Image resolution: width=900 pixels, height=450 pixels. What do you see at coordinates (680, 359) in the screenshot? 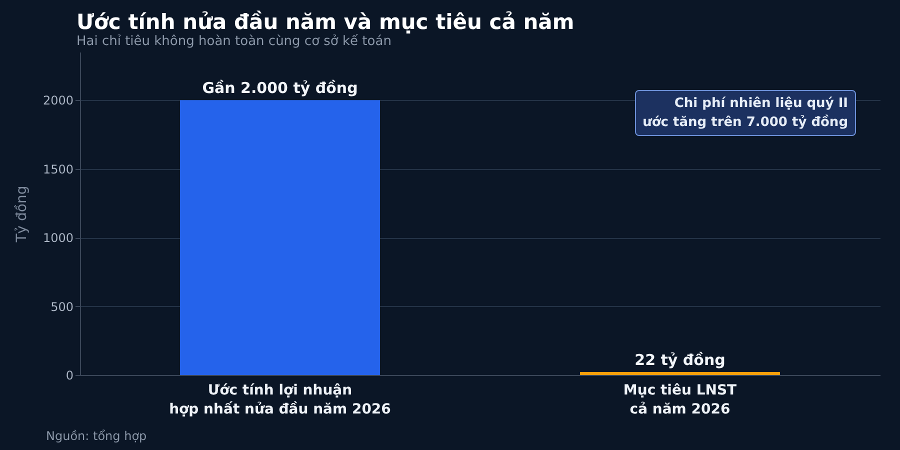
I see `data-label: 22 tỷ đồng` at bounding box center [680, 359].